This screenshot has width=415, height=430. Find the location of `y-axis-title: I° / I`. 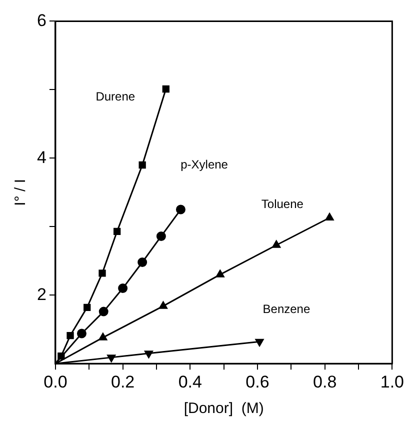

y-axis-title: I° / I is located at coordinates (21, 192).